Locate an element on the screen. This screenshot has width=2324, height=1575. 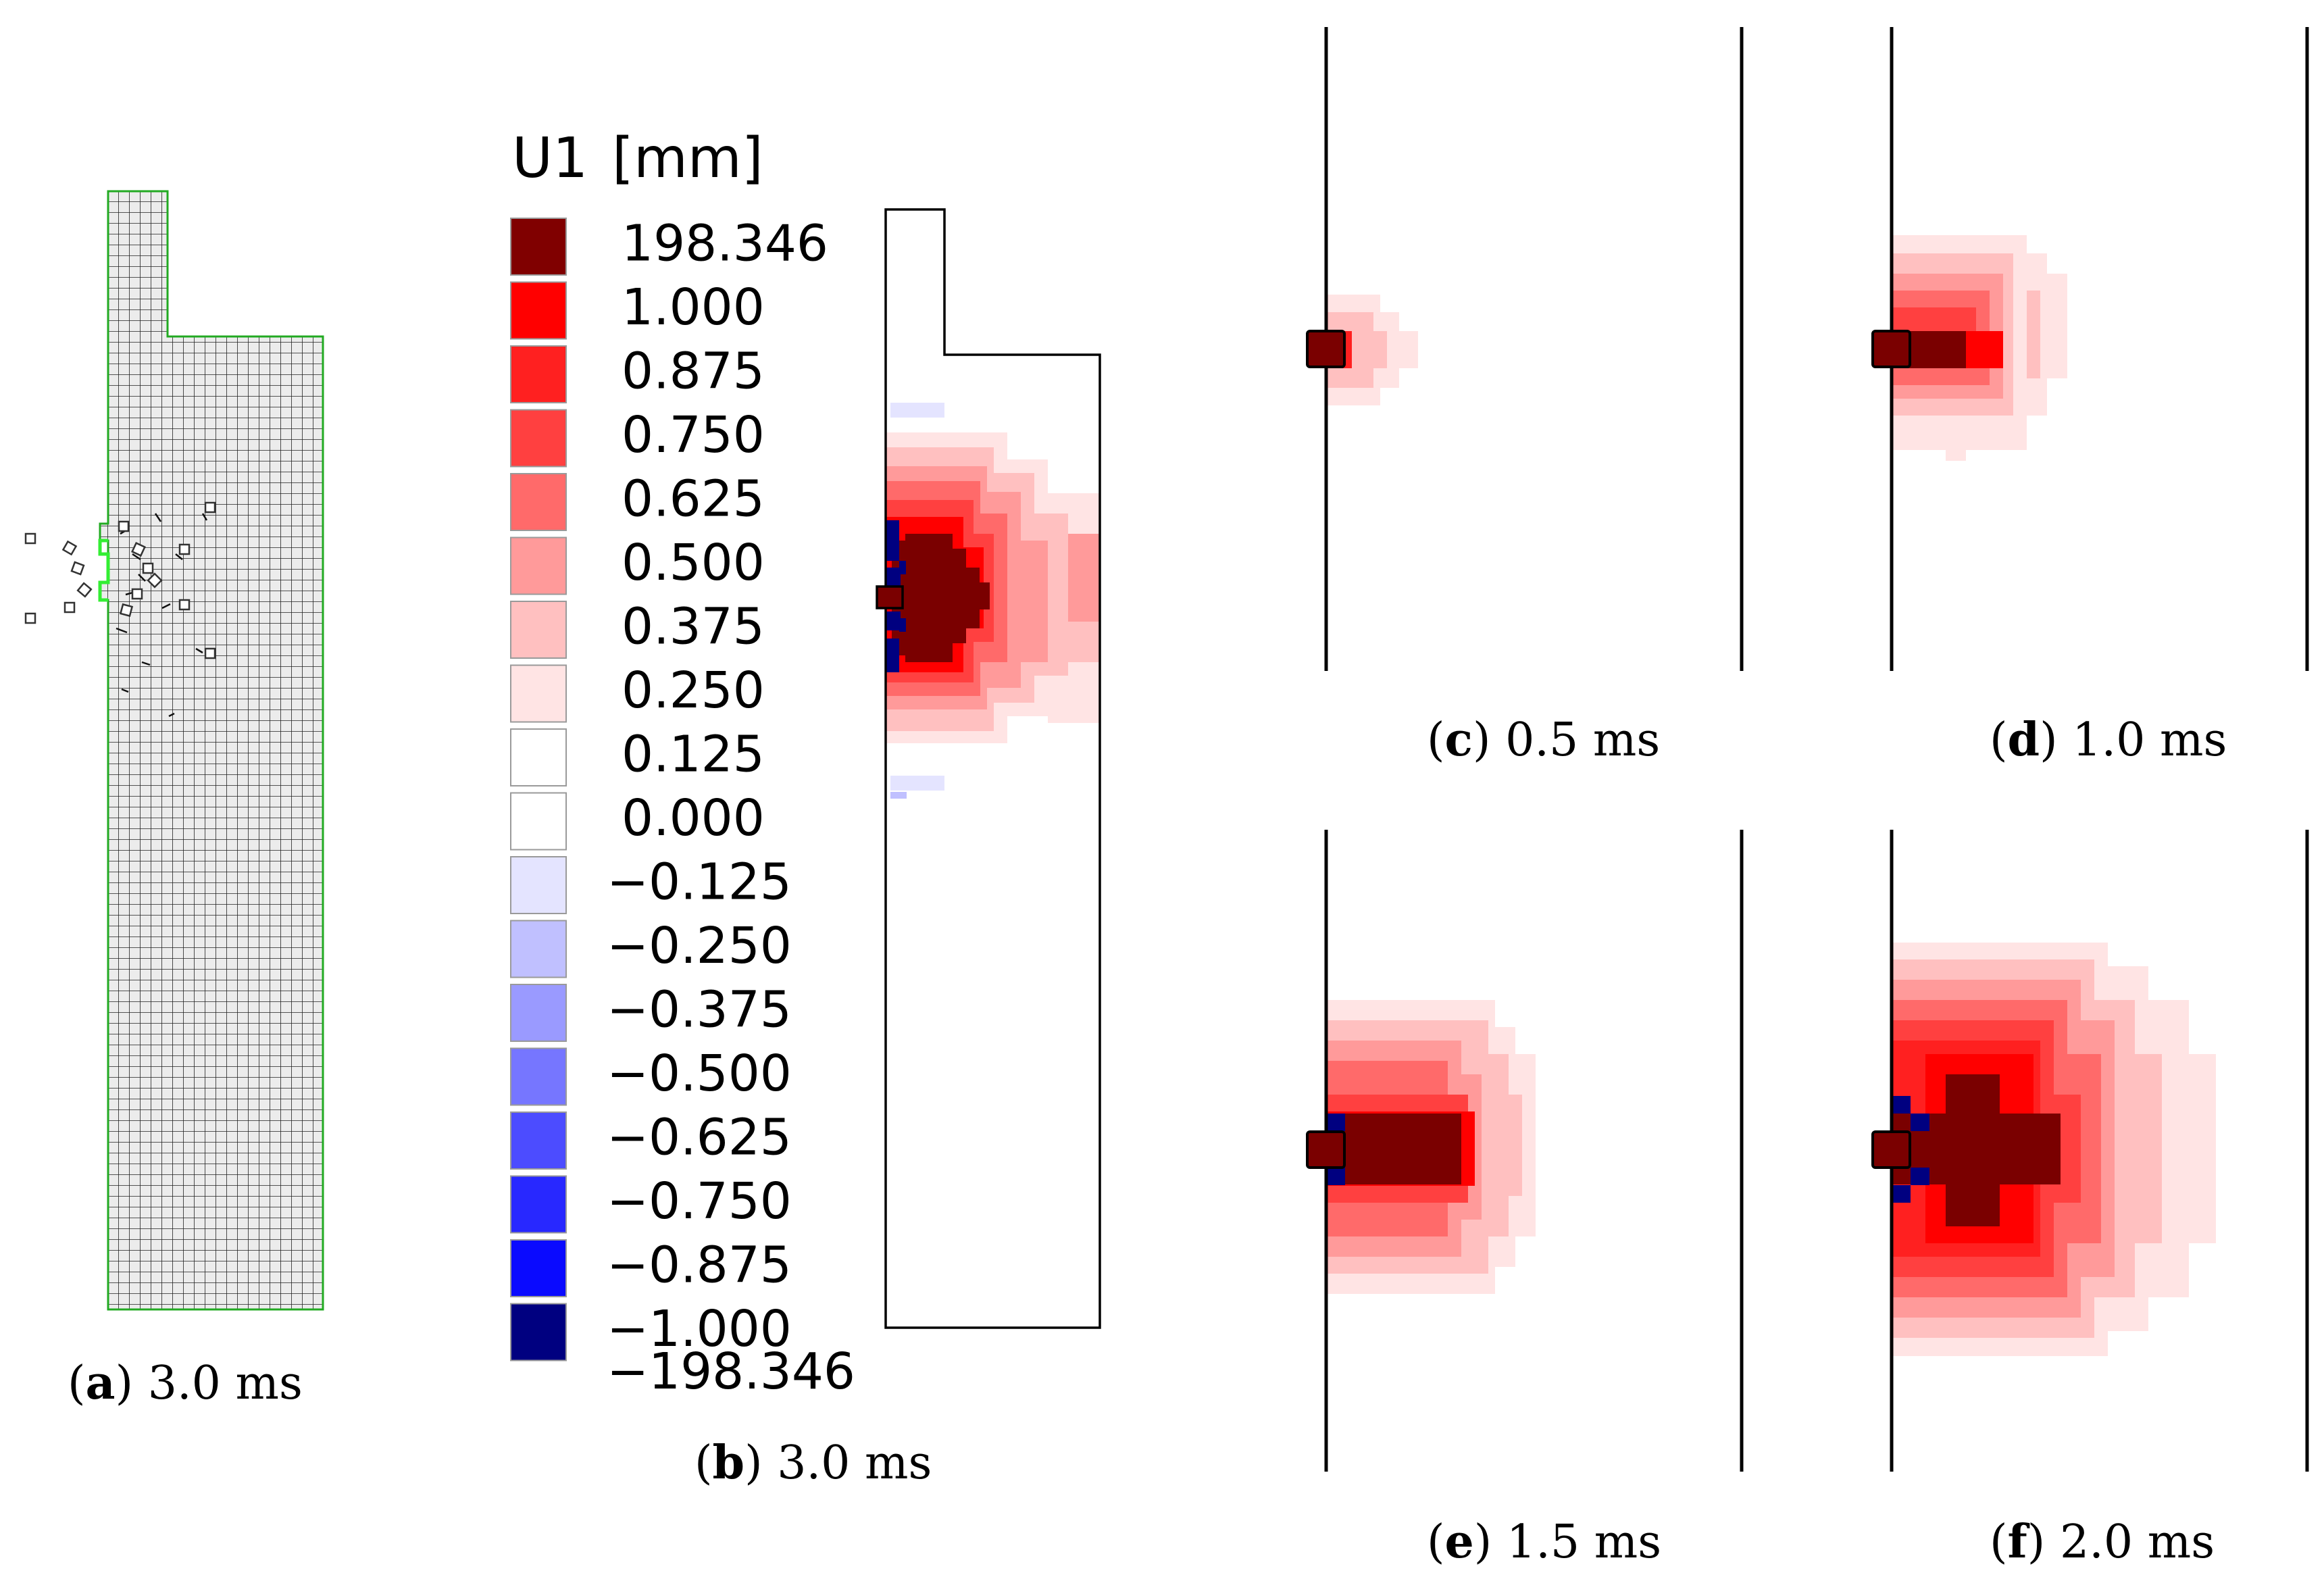
caption-a: (a) 3.0 ms is located at coordinates (185, 1383).